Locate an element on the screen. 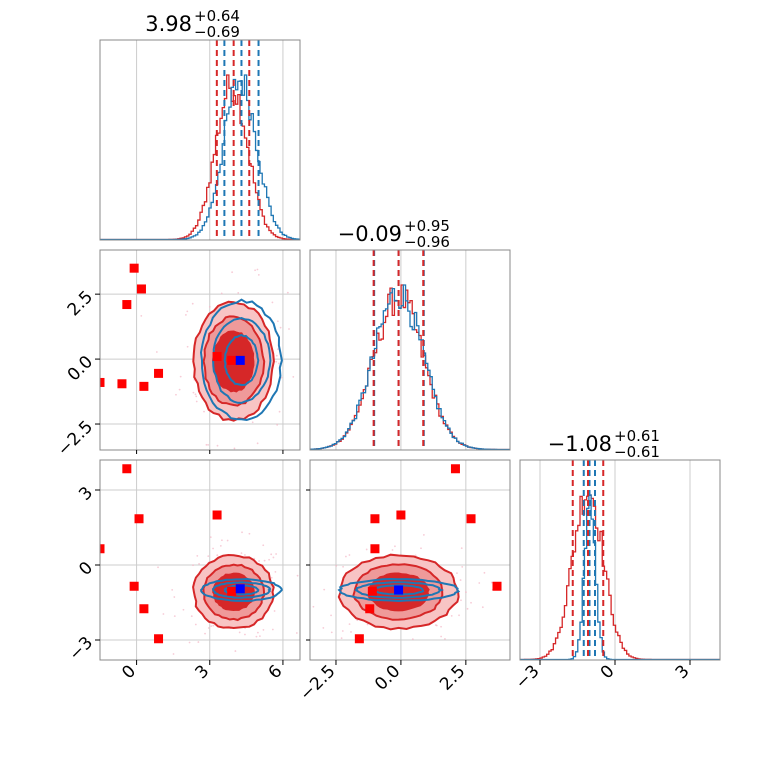 The image size is (760, 760). contour-group is located at coordinates (407, 554).